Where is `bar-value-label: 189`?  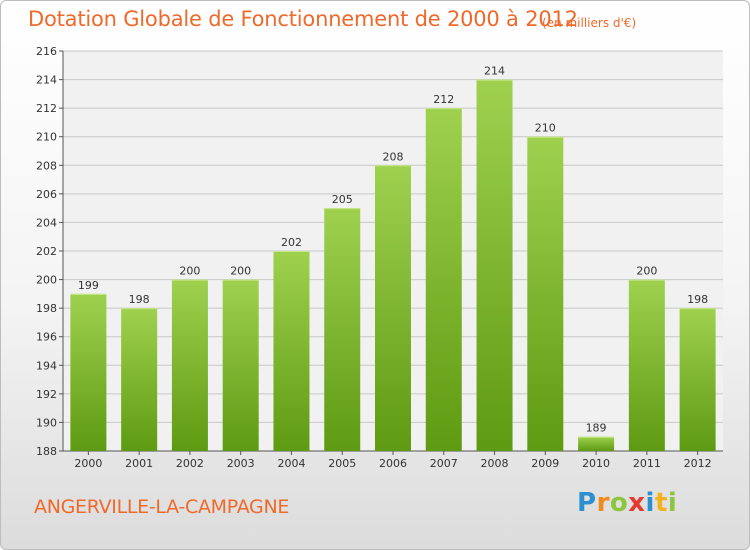 bar-value-label: 189 is located at coordinates (596, 428).